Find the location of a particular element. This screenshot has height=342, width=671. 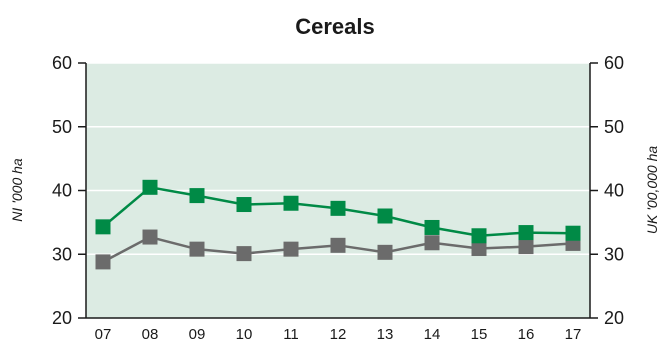

y-axis-label-right: UK '00,000 ha is located at coordinates (652, 190).